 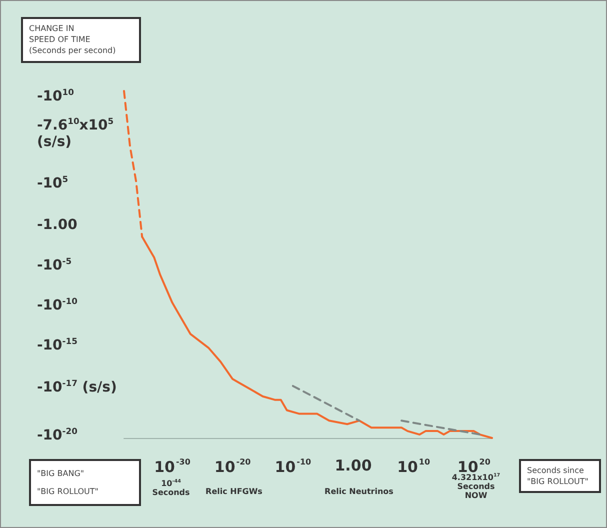 What do you see at coordinates (52, 183) in the screenshot?
I see `text: -10$^{5}$` at bounding box center [52, 183].